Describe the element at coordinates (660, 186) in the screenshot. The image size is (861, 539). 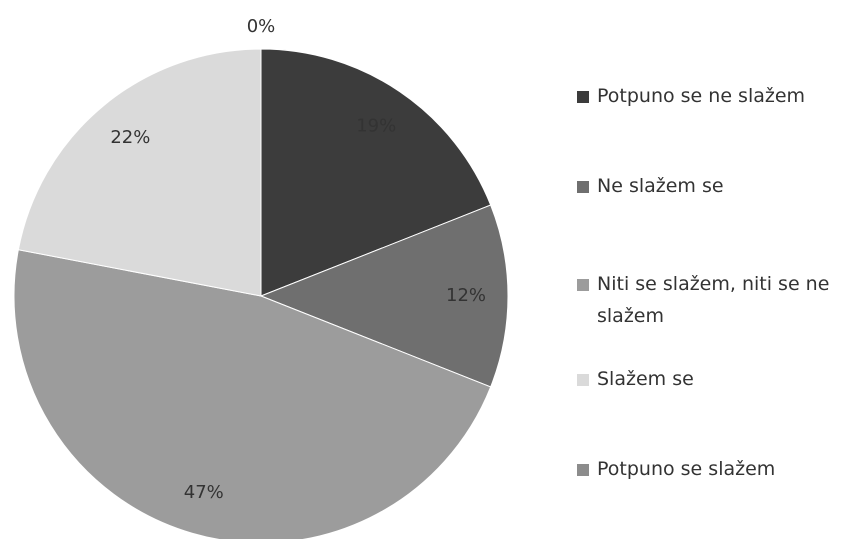
I see `legend-label: Ne slažem se` at that location.